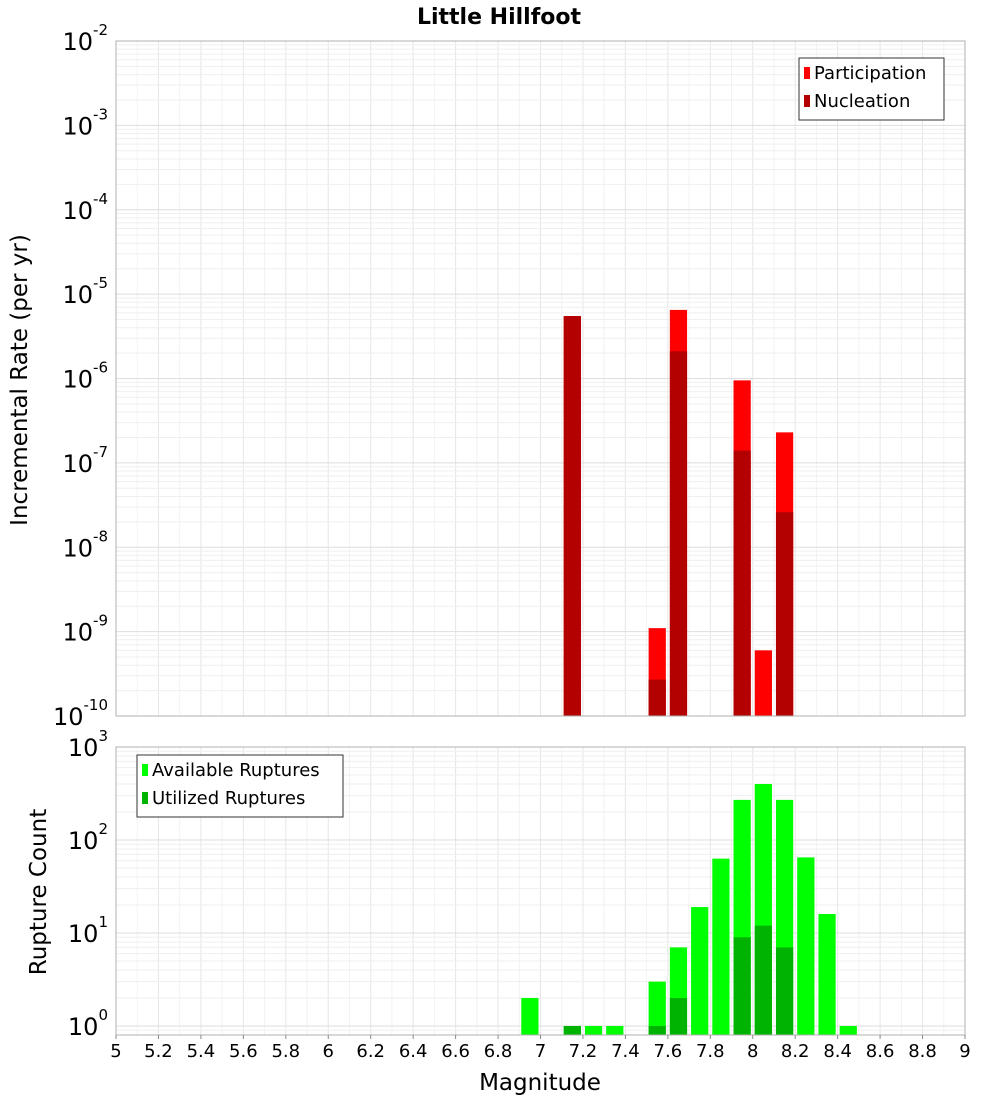  What do you see at coordinates (158, 1051) in the screenshot?
I see `x-tick-label: 5.2` at bounding box center [158, 1051].